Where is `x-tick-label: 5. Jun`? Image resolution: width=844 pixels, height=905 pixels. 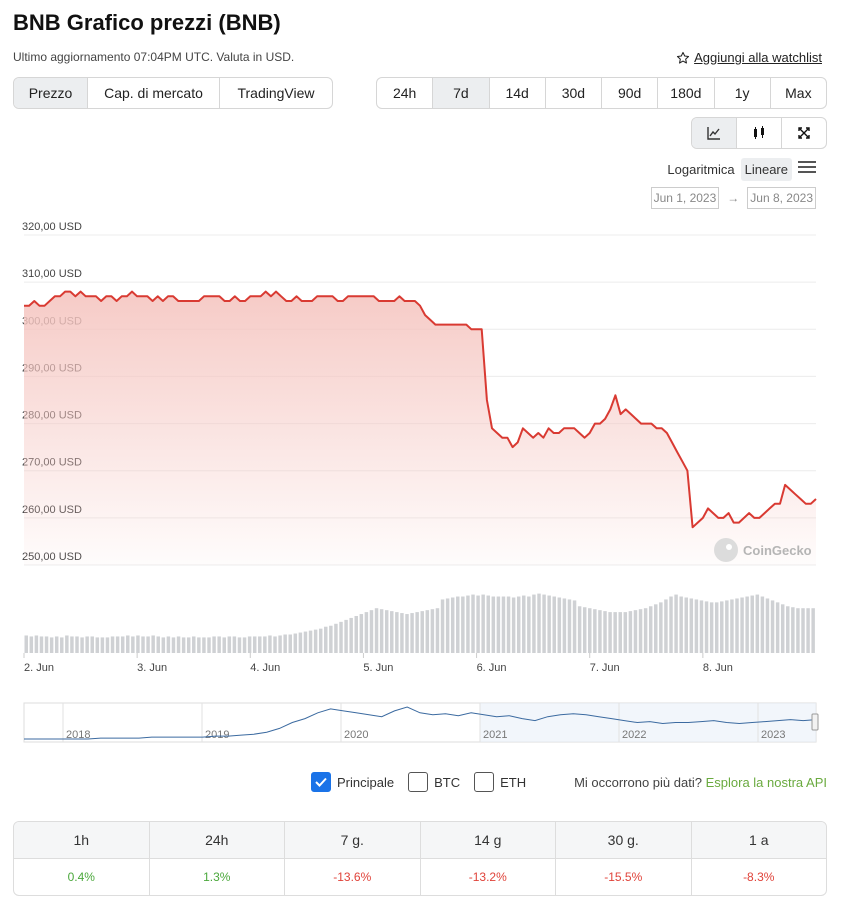
x-tick-label: 5. Jun is located at coordinates (378, 668).